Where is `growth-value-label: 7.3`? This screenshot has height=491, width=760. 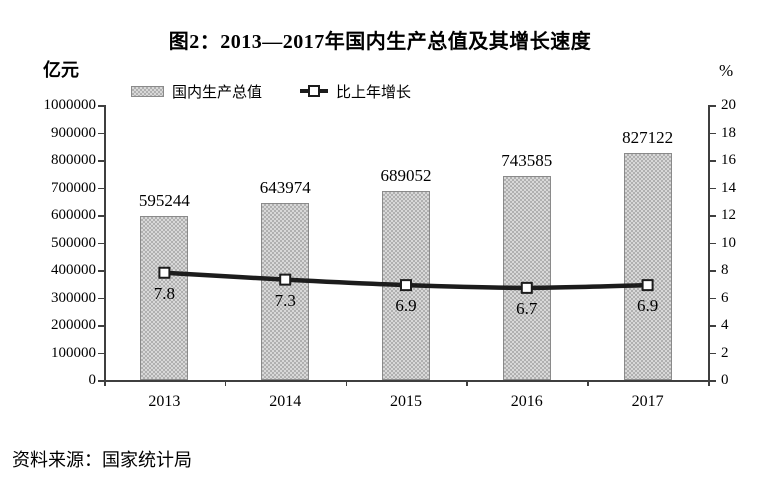
growth-value-label: 7.3 is located at coordinates (285, 300).